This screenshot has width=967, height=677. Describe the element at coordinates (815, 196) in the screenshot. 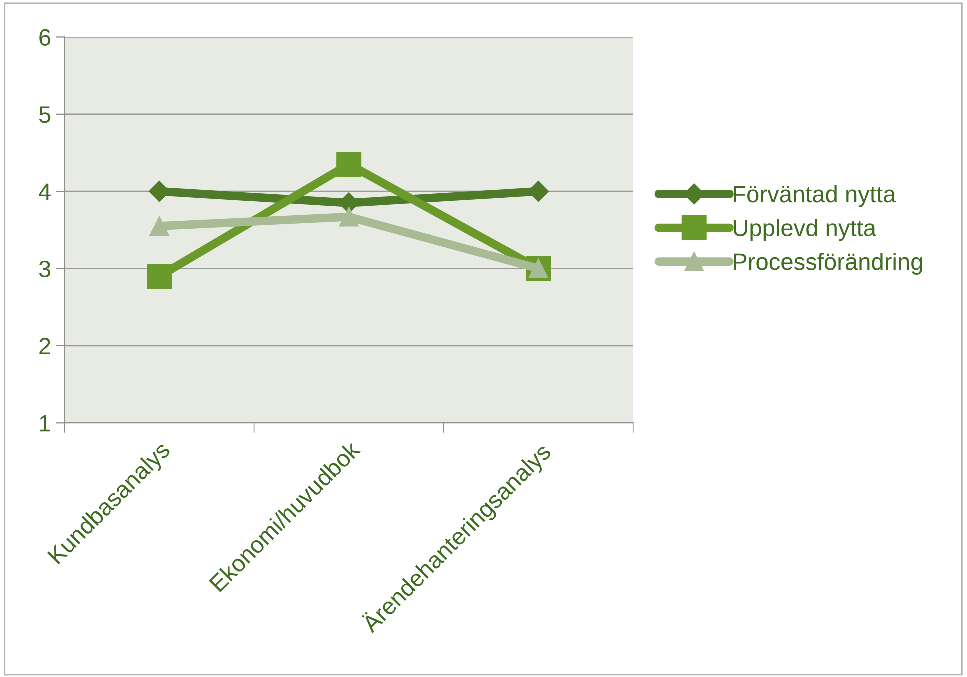

I see `legend-label: Förväntad nytta` at that location.